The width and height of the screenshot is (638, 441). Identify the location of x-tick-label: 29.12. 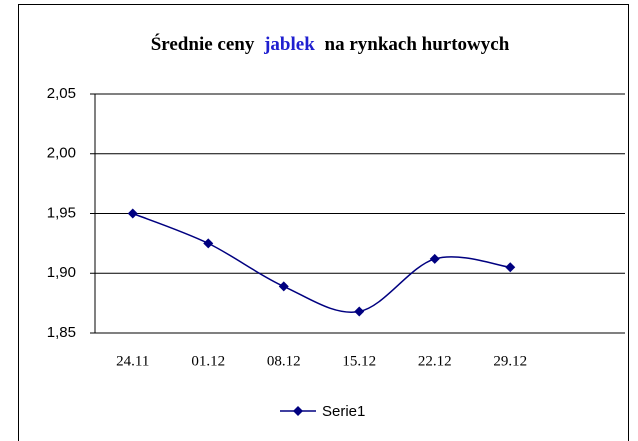
(510, 361).